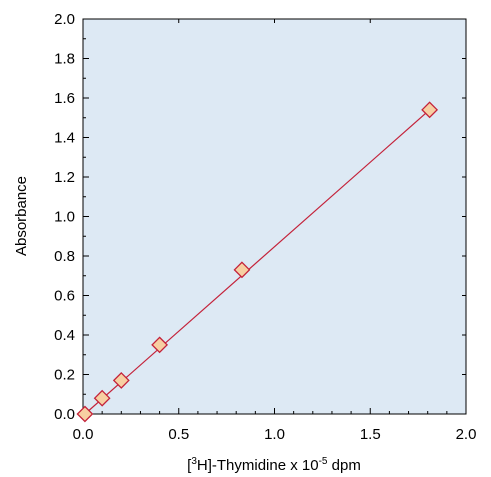  I want to click on y-axis-title: Absorbance, so click(21, 216).